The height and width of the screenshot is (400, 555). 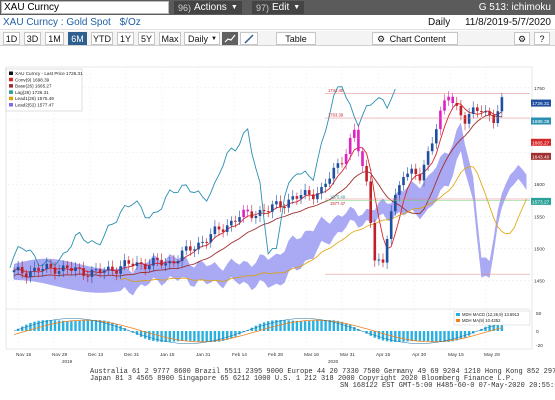 What do you see at coordinates (257, 331) in the screenshot?
I see `macd-line` at bounding box center [257, 331].